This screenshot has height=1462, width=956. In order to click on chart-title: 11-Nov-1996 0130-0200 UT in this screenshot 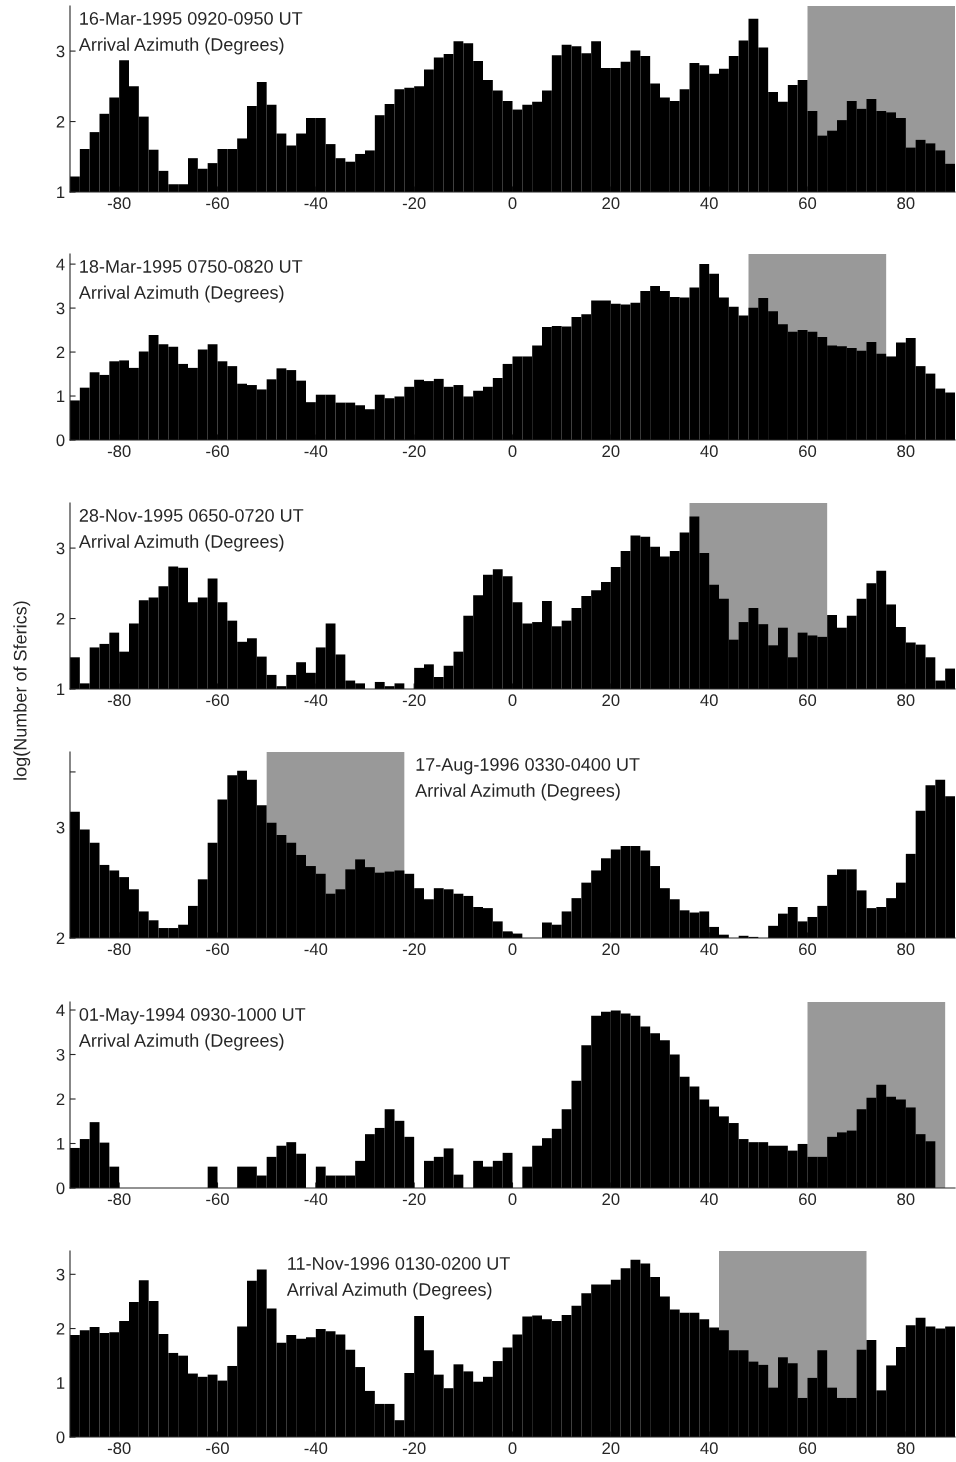, I will do `click(399, 1263)`.